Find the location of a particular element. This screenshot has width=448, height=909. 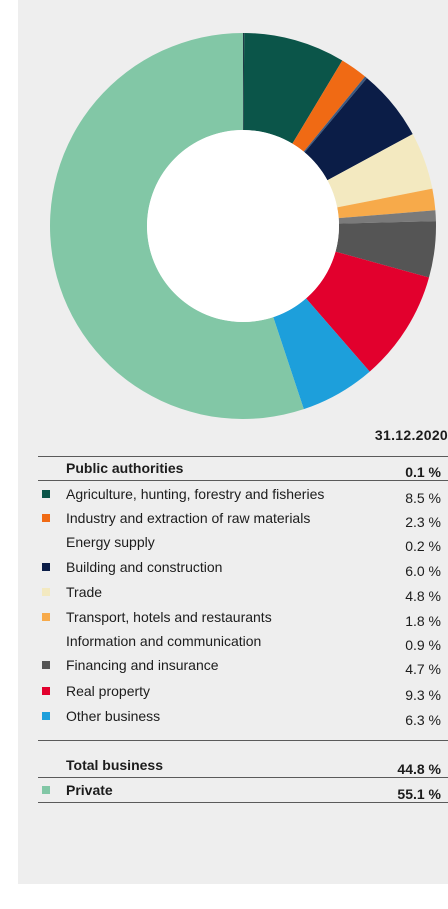

row-label: Energy supply is located at coordinates (110, 542).